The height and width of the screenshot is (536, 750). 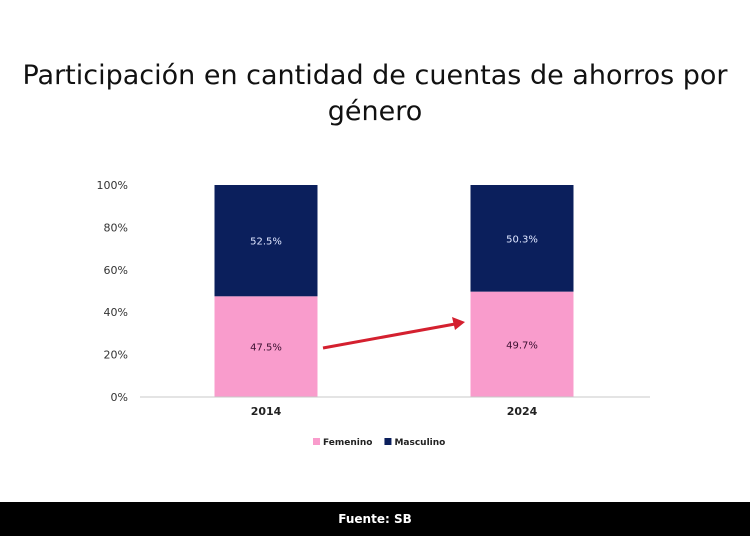 I want to click on data-label: 49.7%, so click(x=522, y=345).